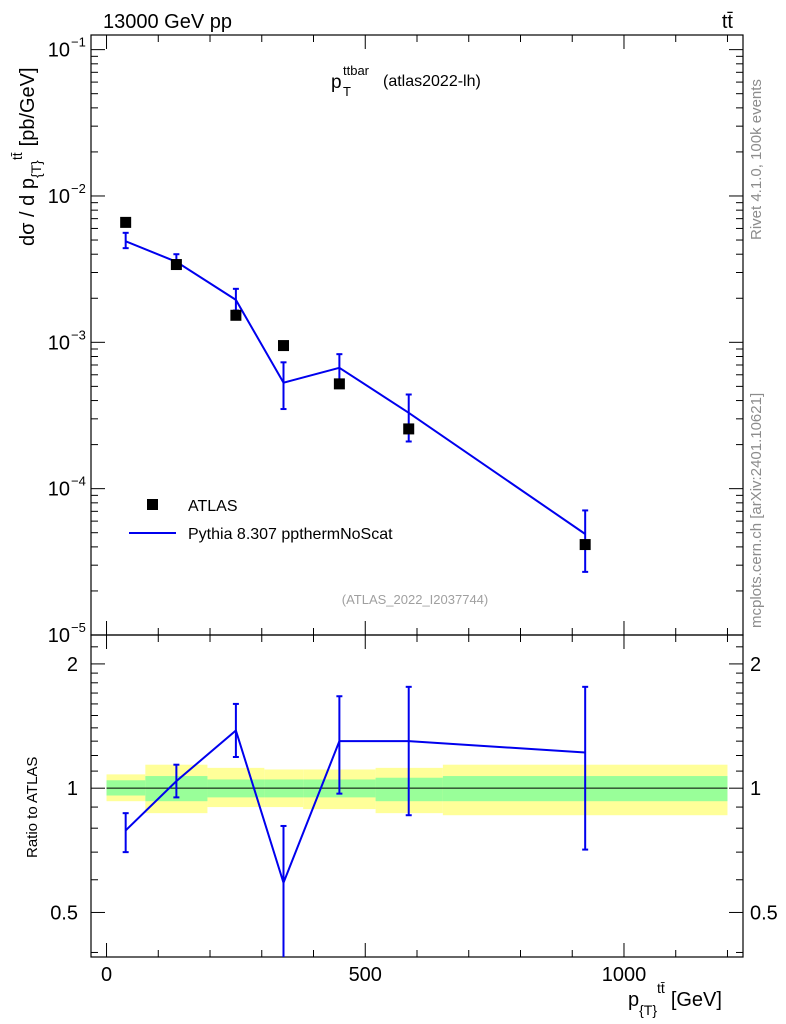 The width and height of the screenshot is (786, 1024). What do you see at coordinates (17, 156) in the screenshot?
I see `y-axis-label-sup: tt̄` at bounding box center [17, 156].